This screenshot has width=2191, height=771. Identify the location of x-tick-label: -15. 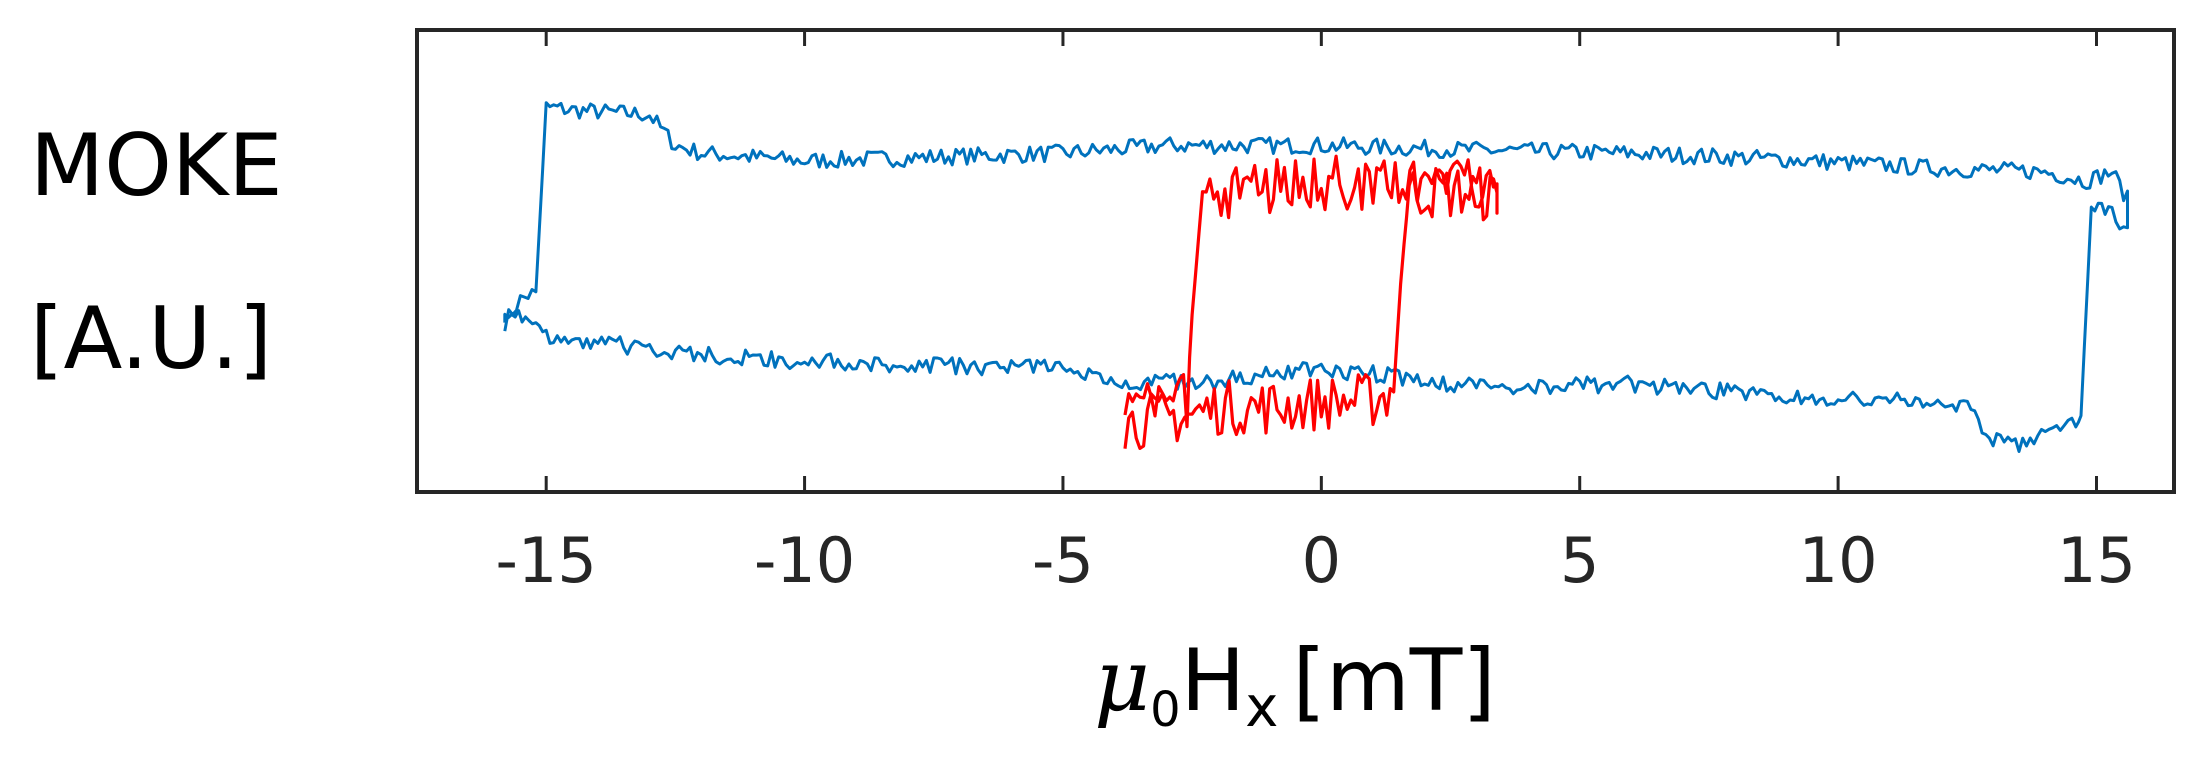
(546, 560).